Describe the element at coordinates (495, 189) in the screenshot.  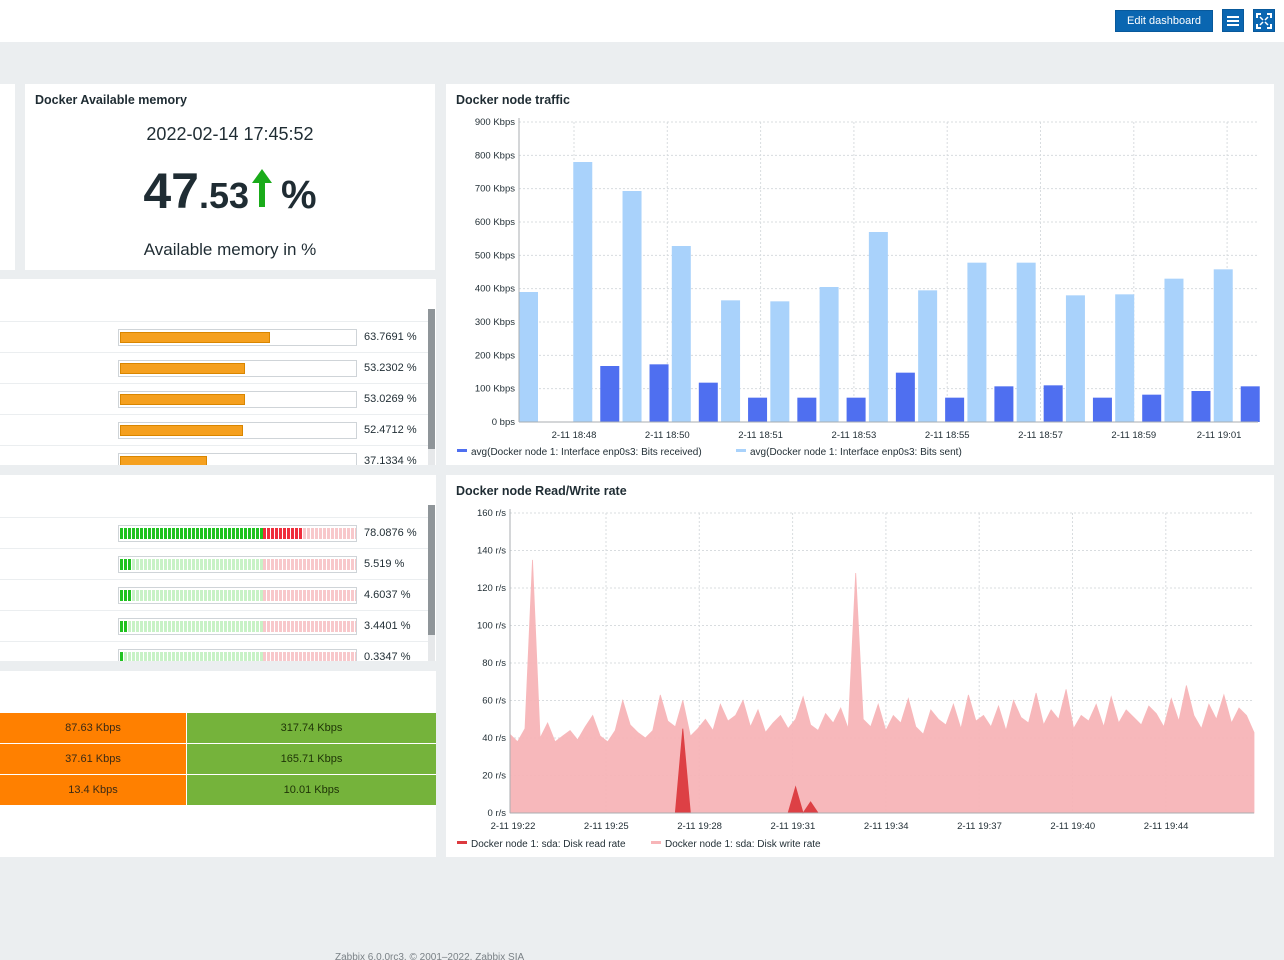
I see `y-tick-label: 700 Kbps` at that location.